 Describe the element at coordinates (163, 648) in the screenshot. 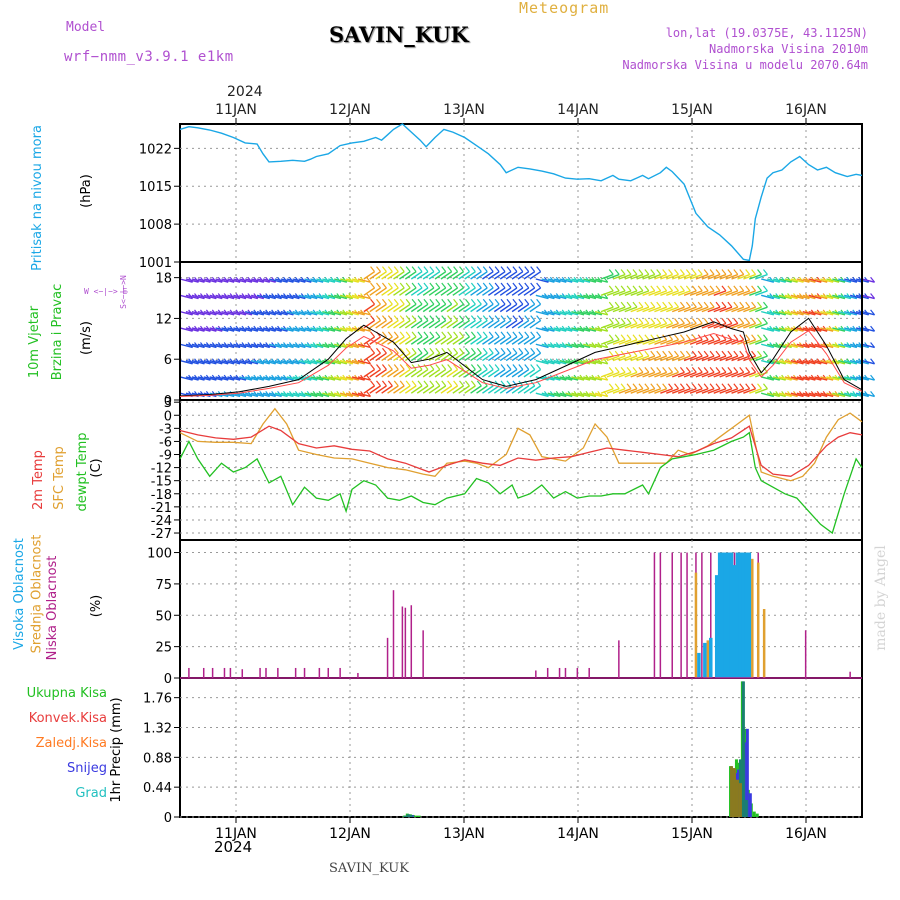

I see `cloud-ytick-label: 25` at that location.